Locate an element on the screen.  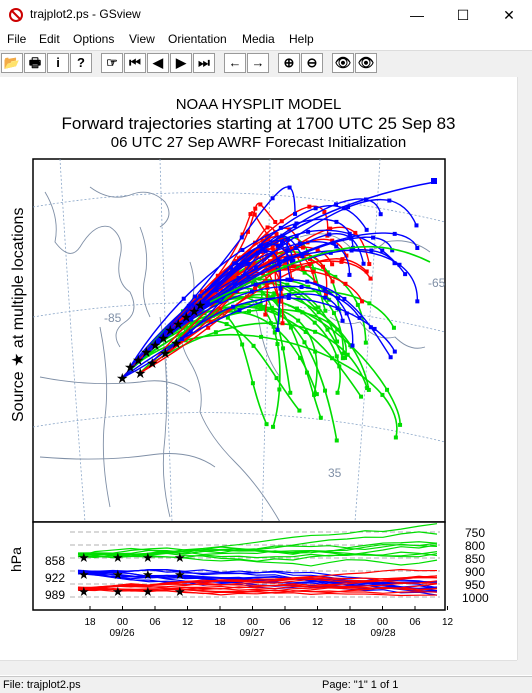
find-next-button: 👁 is located at coordinates (366, 63).